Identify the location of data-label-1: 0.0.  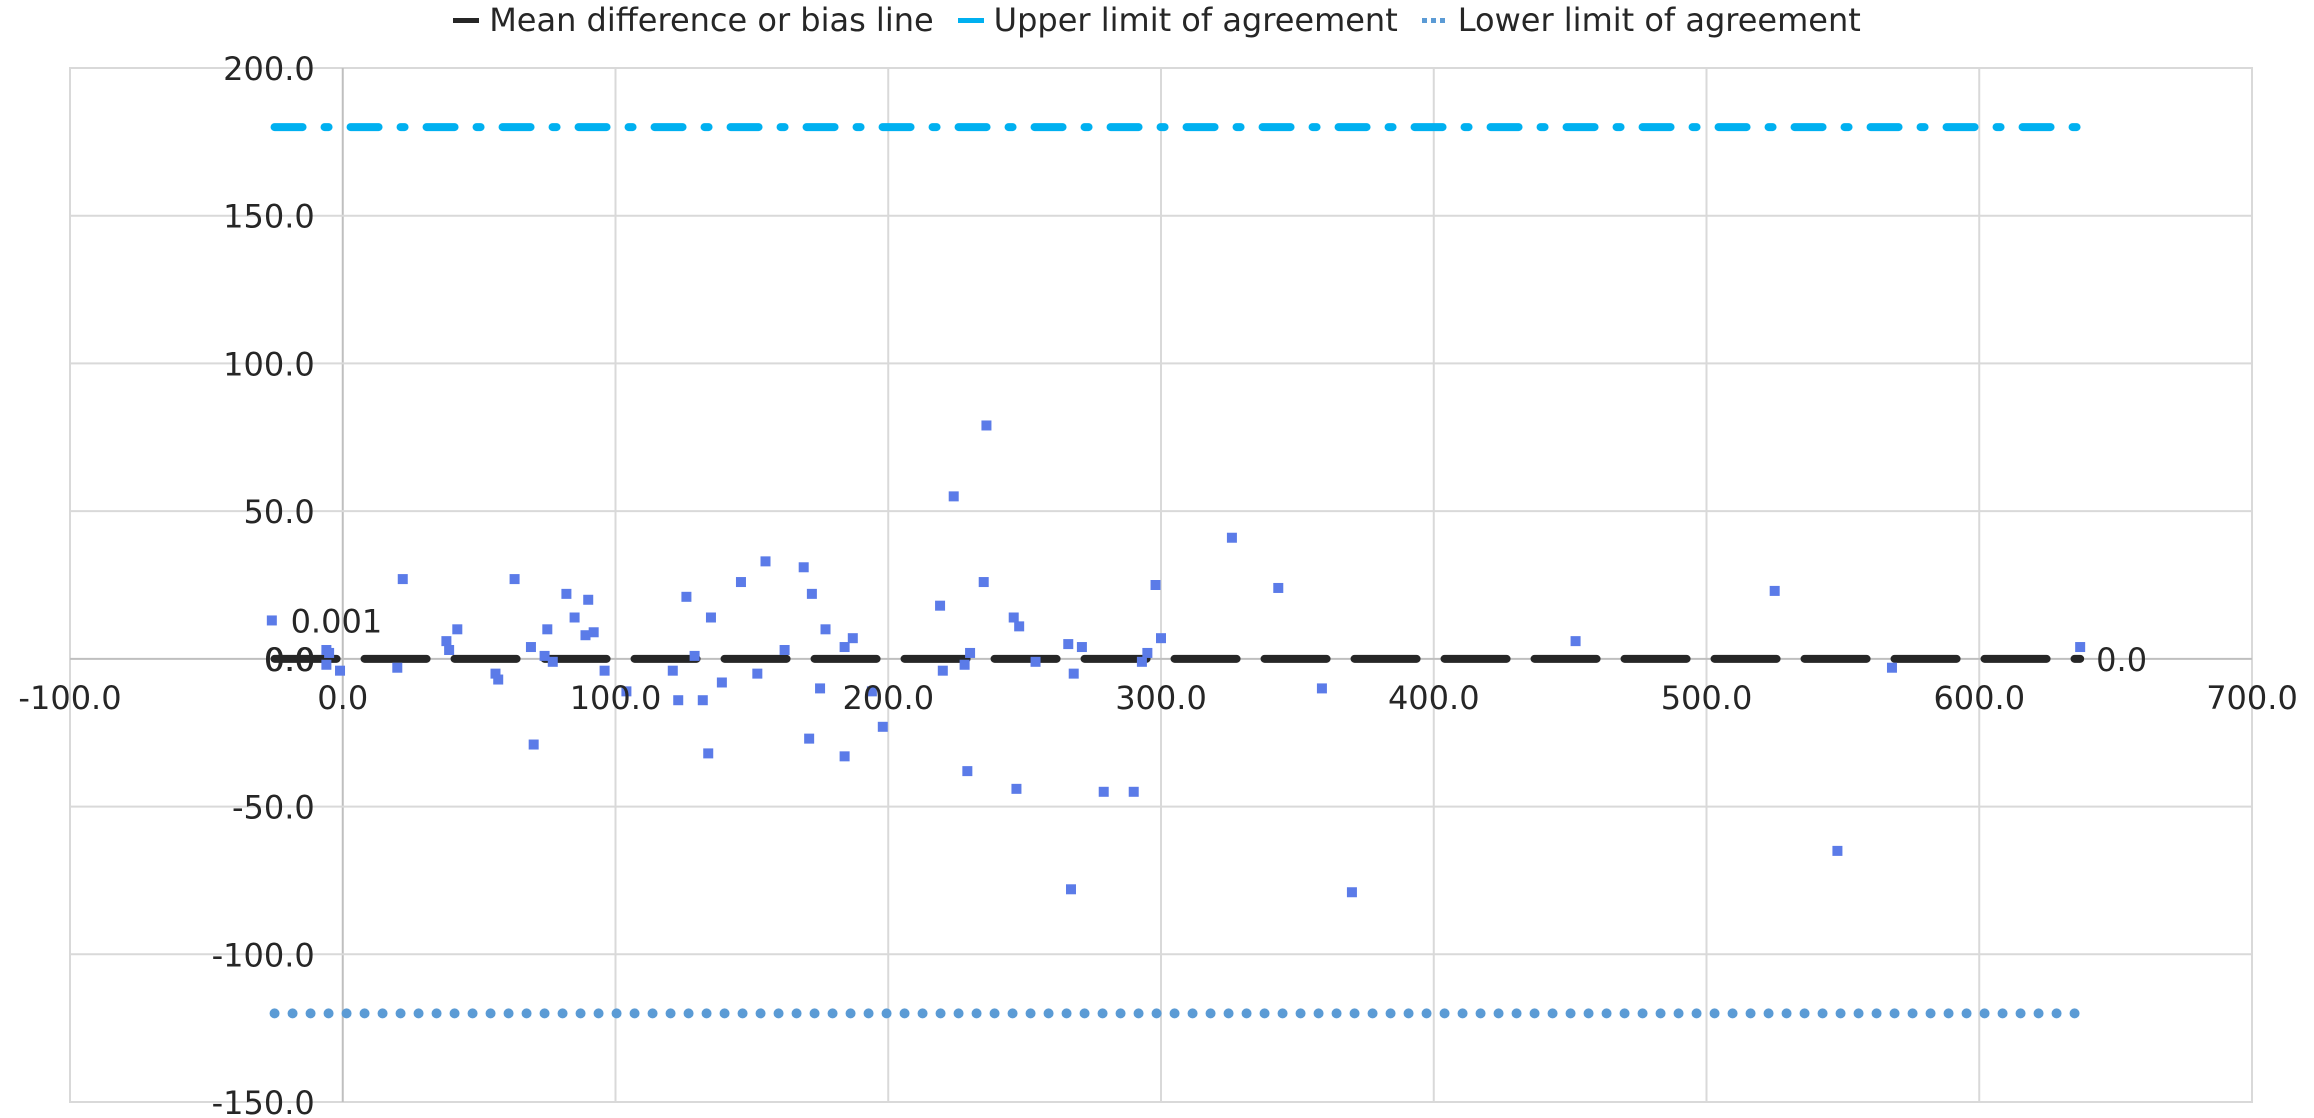
(290, 660).